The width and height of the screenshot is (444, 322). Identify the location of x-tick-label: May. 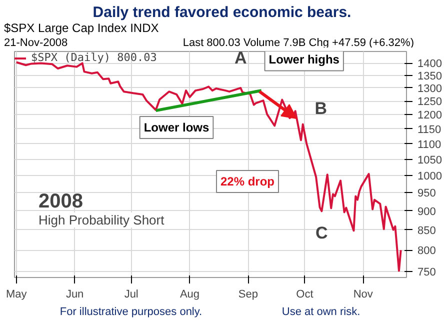
(17, 294).